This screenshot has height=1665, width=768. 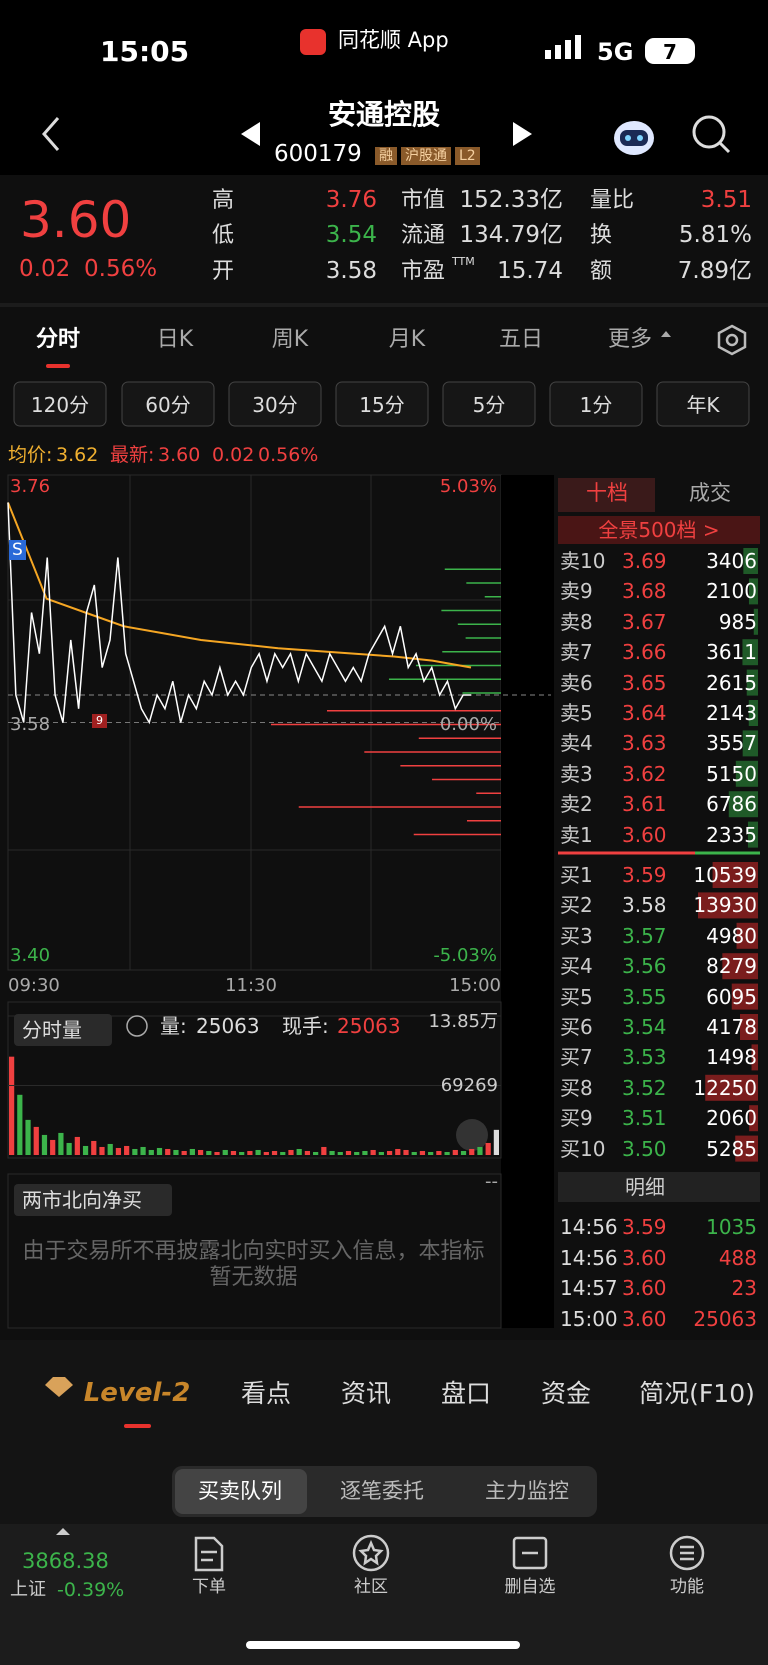 I want to click on ob-price: 3.59, so click(x=644, y=875).